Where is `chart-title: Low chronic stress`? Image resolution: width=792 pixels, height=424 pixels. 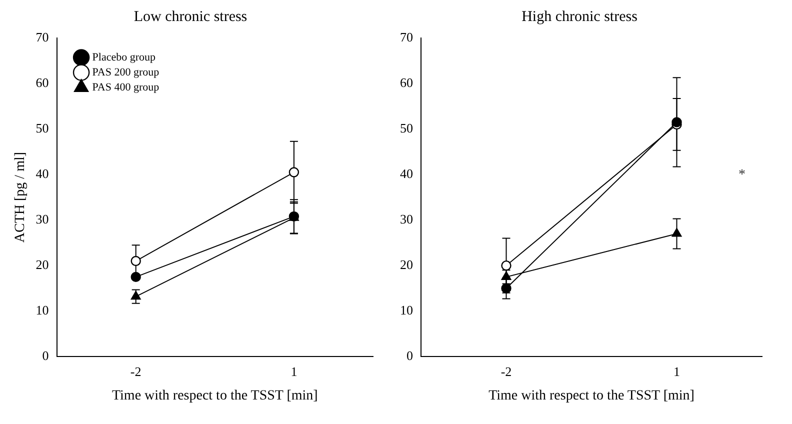 chart-title: Low chronic stress is located at coordinates (191, 16).